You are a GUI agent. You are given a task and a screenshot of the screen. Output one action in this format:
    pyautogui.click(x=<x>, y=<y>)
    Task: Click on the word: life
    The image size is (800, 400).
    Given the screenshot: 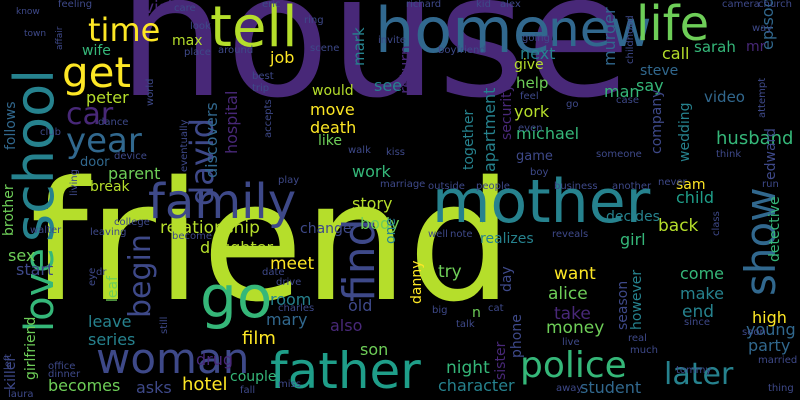 What is the action you would take?
    pyautogui.click(x=673, y=26)
    